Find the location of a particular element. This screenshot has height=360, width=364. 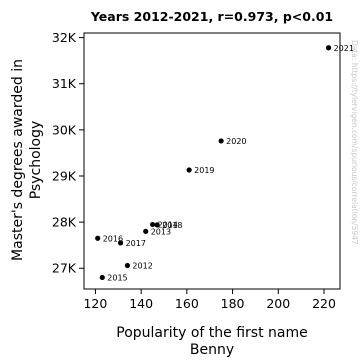

x-tick-label: 160 is located at coordinates (187, 303).